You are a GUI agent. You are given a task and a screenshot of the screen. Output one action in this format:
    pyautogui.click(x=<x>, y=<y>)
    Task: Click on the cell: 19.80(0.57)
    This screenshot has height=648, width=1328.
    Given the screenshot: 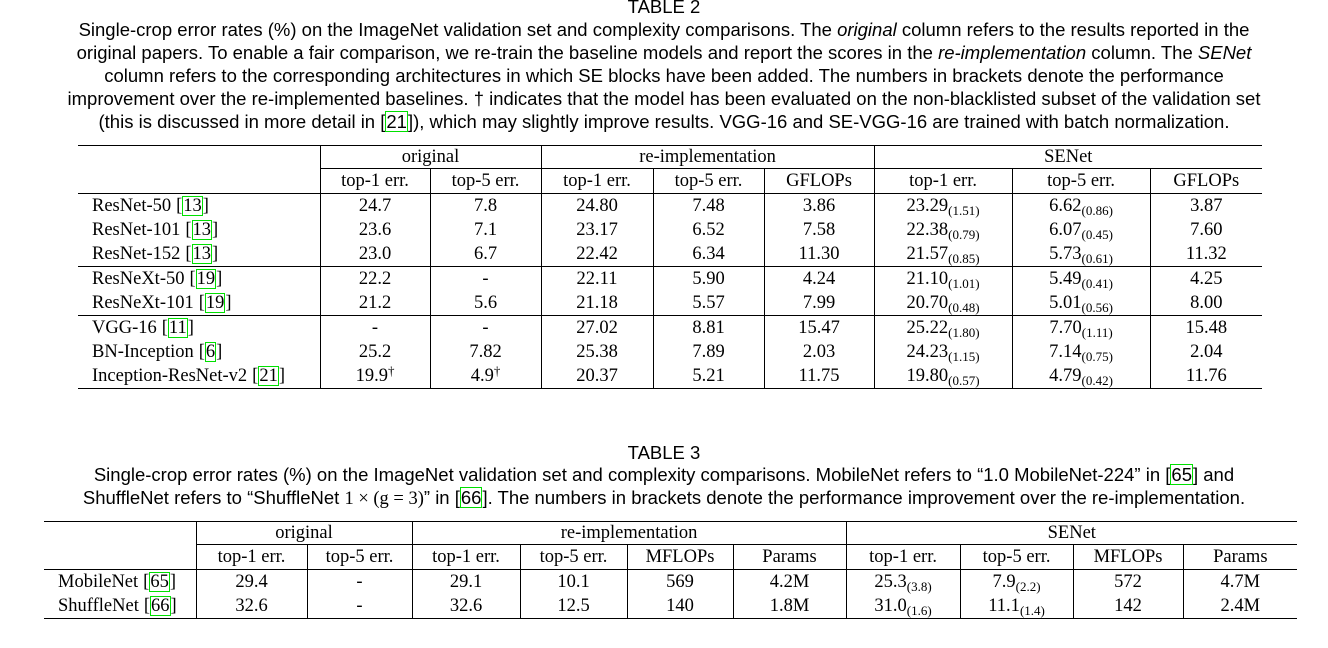 What is the action you would take?
    pyautogui.click(x=943, y=376)
    